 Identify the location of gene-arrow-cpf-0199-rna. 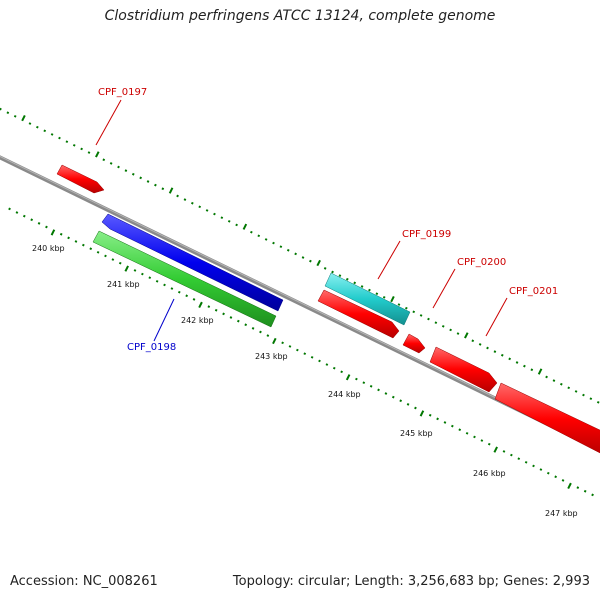
(367, 299).